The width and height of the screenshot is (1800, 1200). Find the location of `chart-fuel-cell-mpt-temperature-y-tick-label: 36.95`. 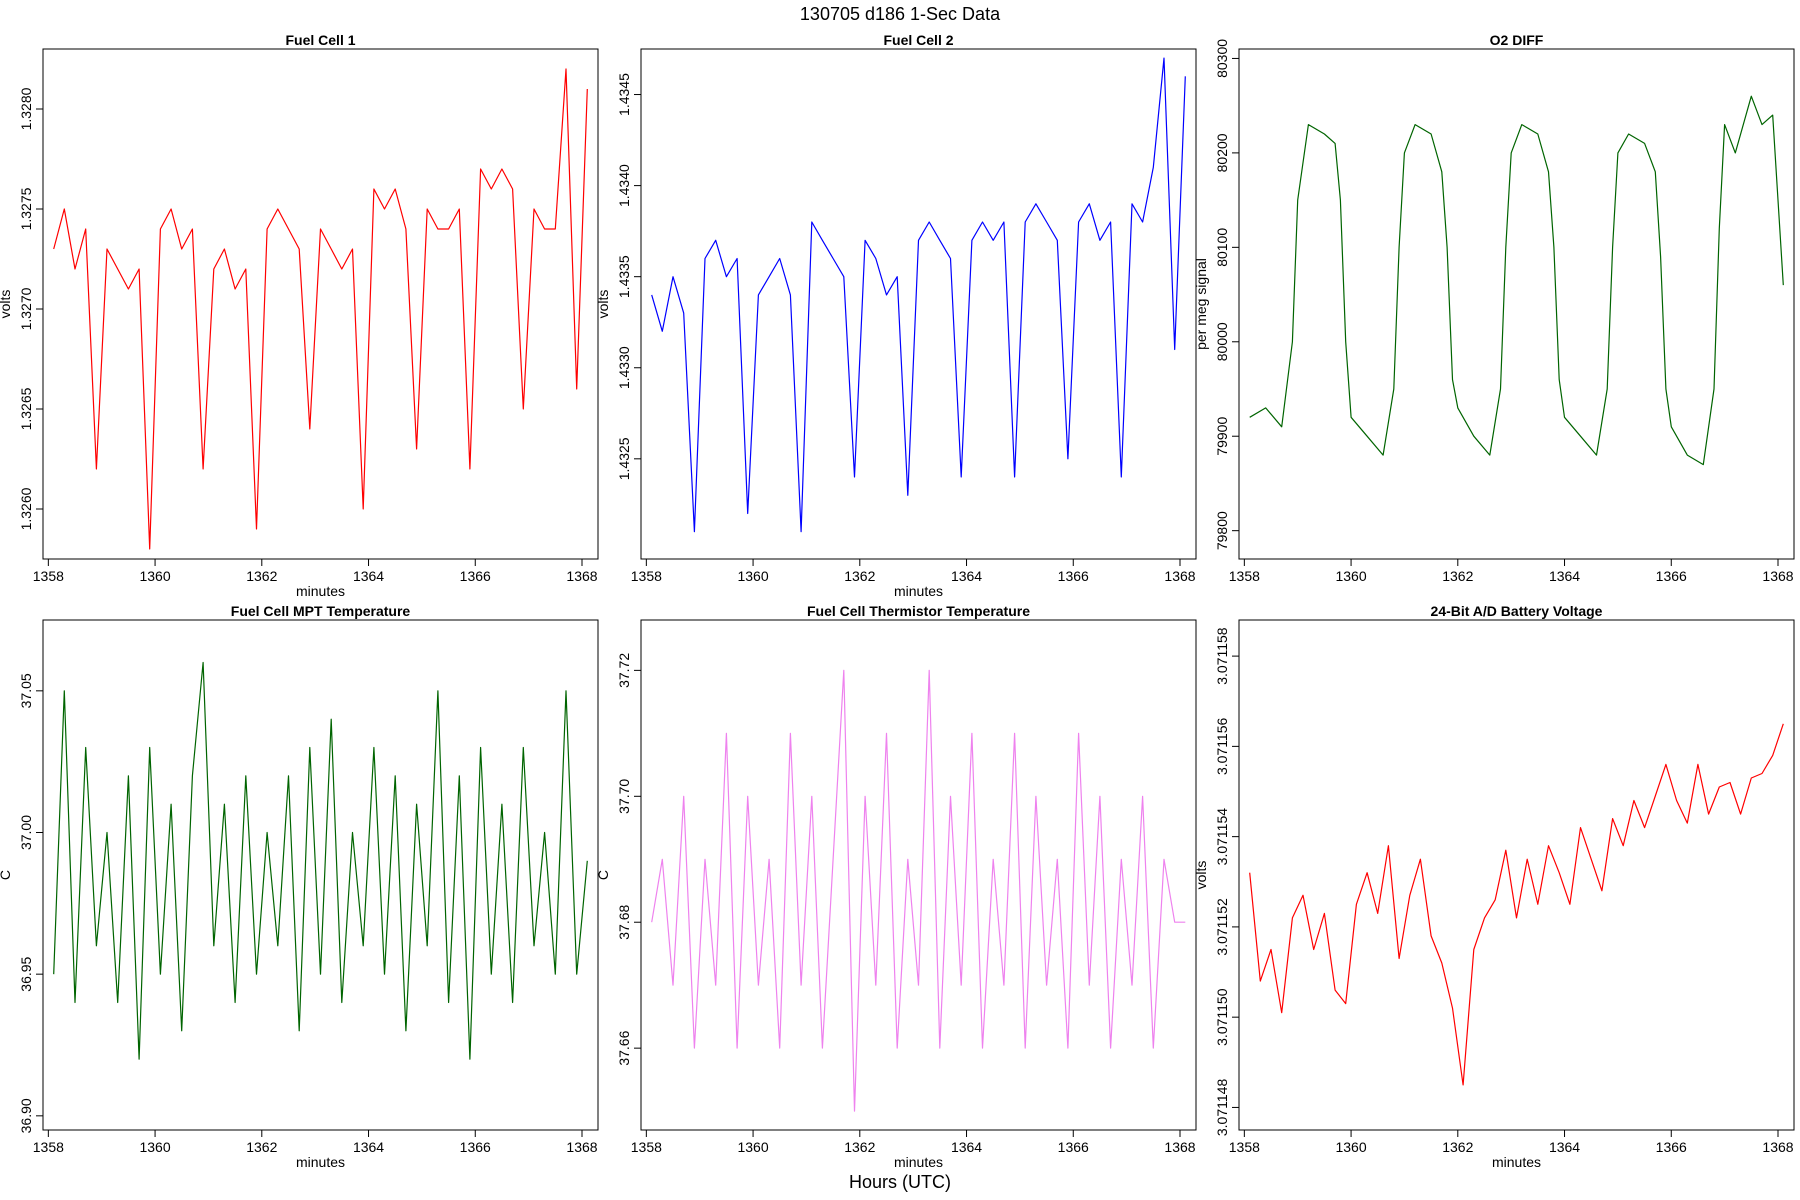

chart-fuel-cell-mpt-temperature-y-tick-label: 36.95 is located at coordinates (26, 973).